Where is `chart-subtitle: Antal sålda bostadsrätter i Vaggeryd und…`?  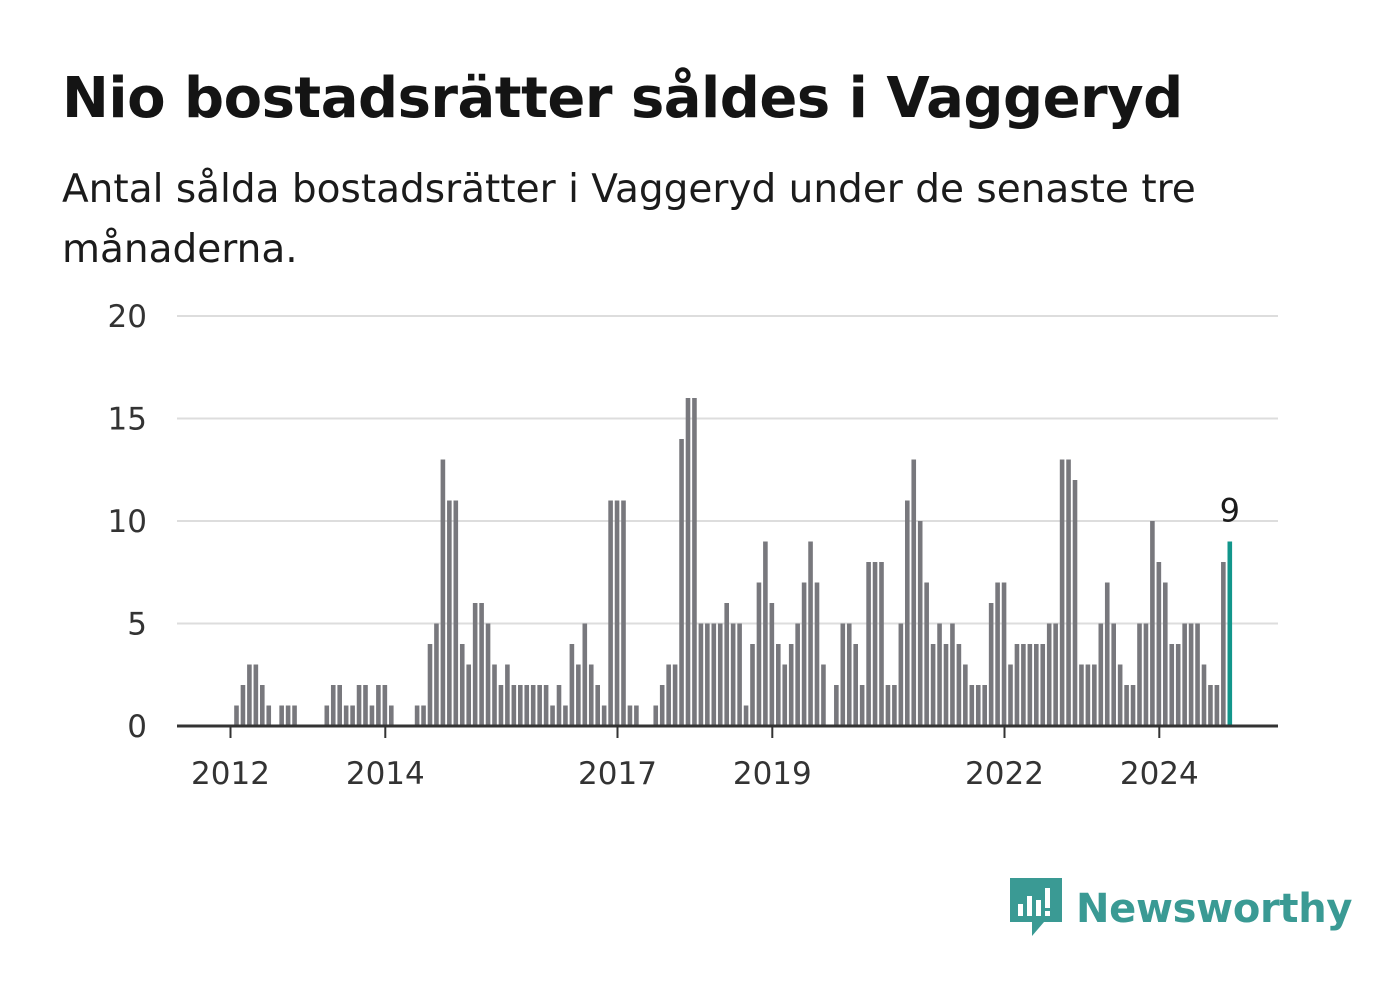 chart-subtitle: Antal sålda bostadsrätter i Vaggeryd und… is located at coordinates (629, 219).